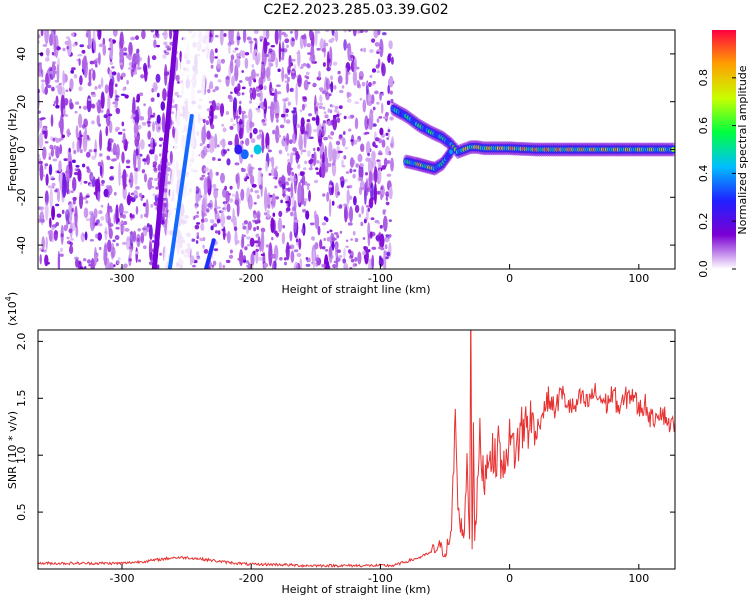  What do you see at coordinates (379, 274) in the screenshot?
I see `spectrogram-x-ticks: -300 -200 -100 0 100` at bounding box center [379, 274].